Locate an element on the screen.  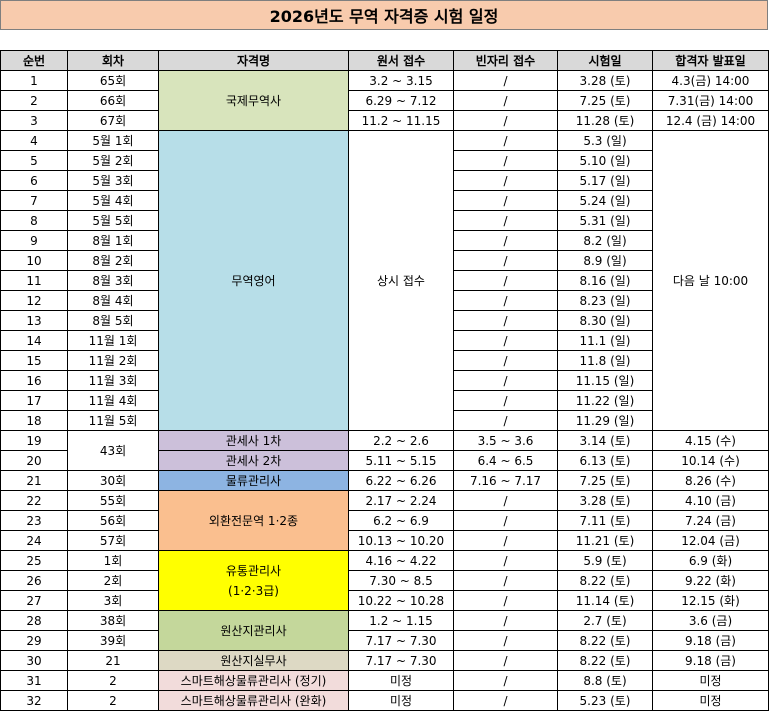
cell-round: 2회 is located at coordinates (113, 580).